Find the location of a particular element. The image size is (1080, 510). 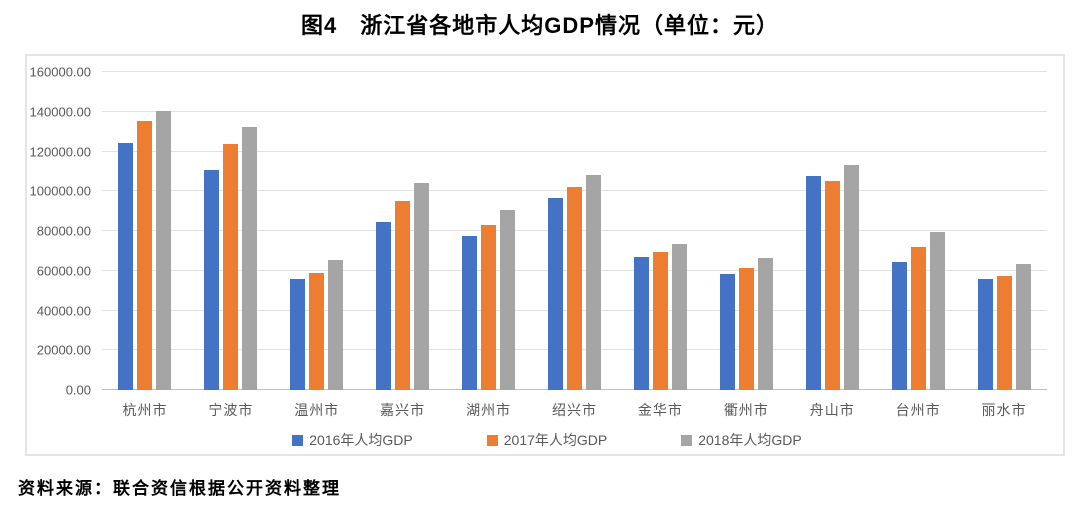

y-axis-tick-label: 120000.00 is located at coordinates (60, 151).